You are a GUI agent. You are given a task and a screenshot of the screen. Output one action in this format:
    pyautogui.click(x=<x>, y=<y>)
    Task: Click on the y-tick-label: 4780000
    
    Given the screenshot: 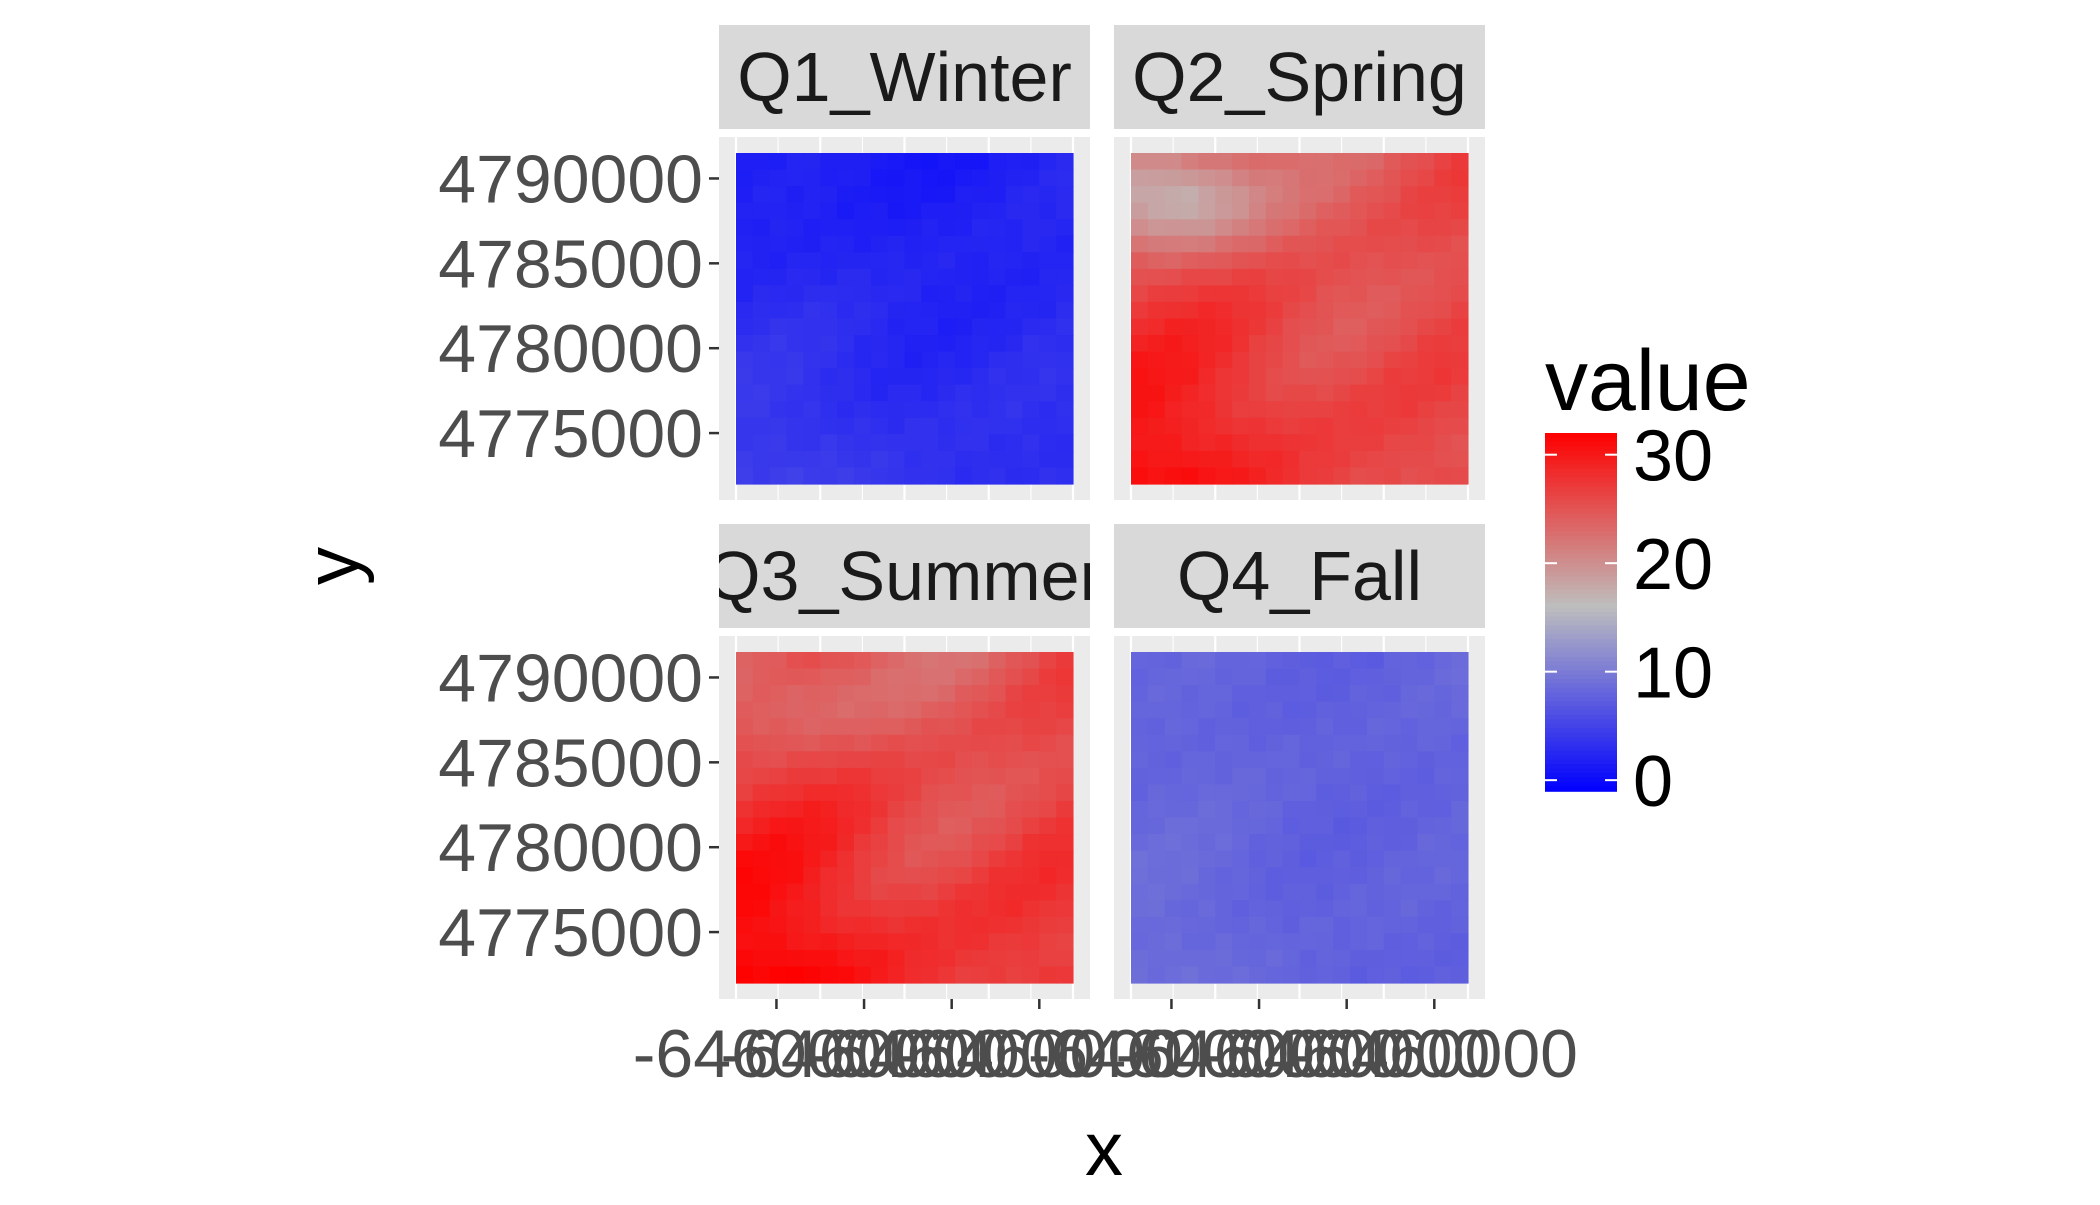 What is the action you would take?
    pyautogui.click(x=570, y=349)
    